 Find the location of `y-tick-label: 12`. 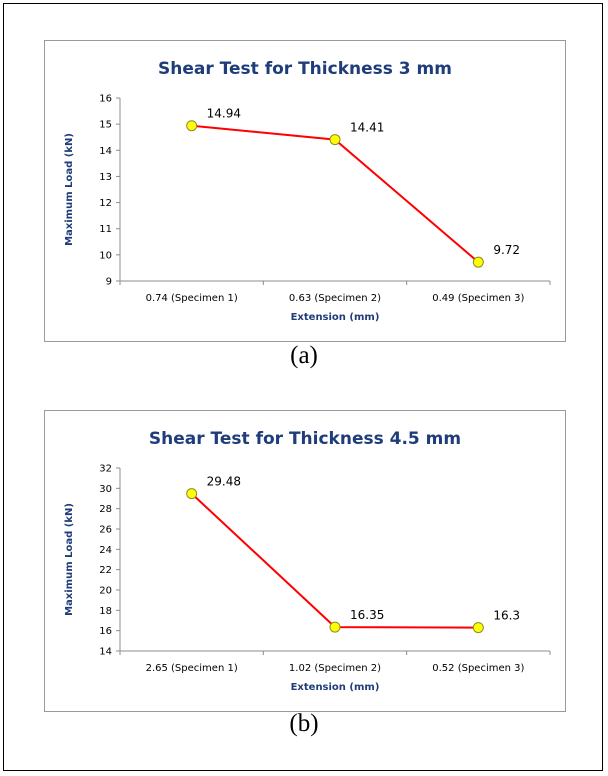

y-tick-label: 12 is located at coordinates (105, 203).